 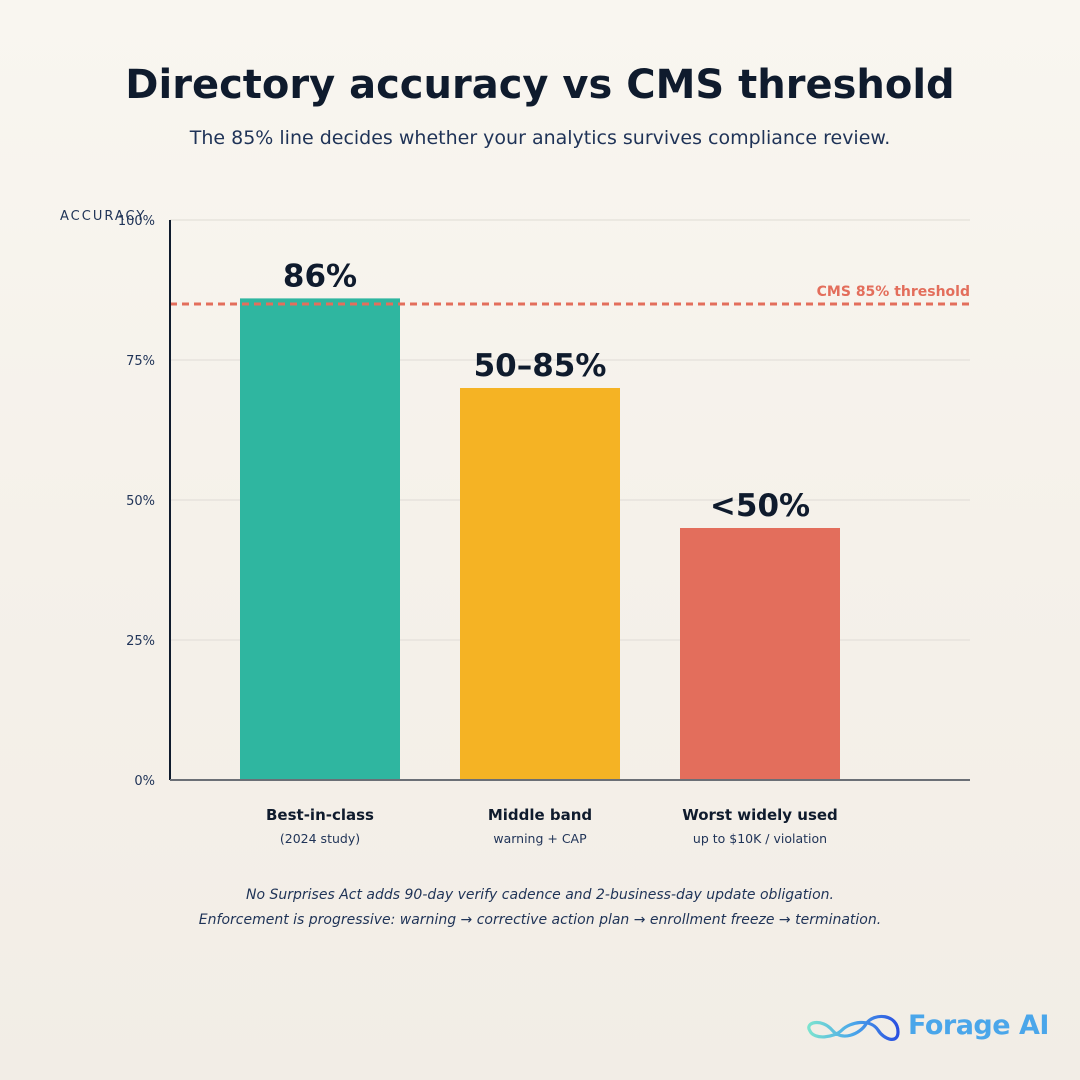 What do you see at coordinates (540, 815) in the screenshot?
I see `x-tick-label: Middle band` at bounding box center [540, 815].